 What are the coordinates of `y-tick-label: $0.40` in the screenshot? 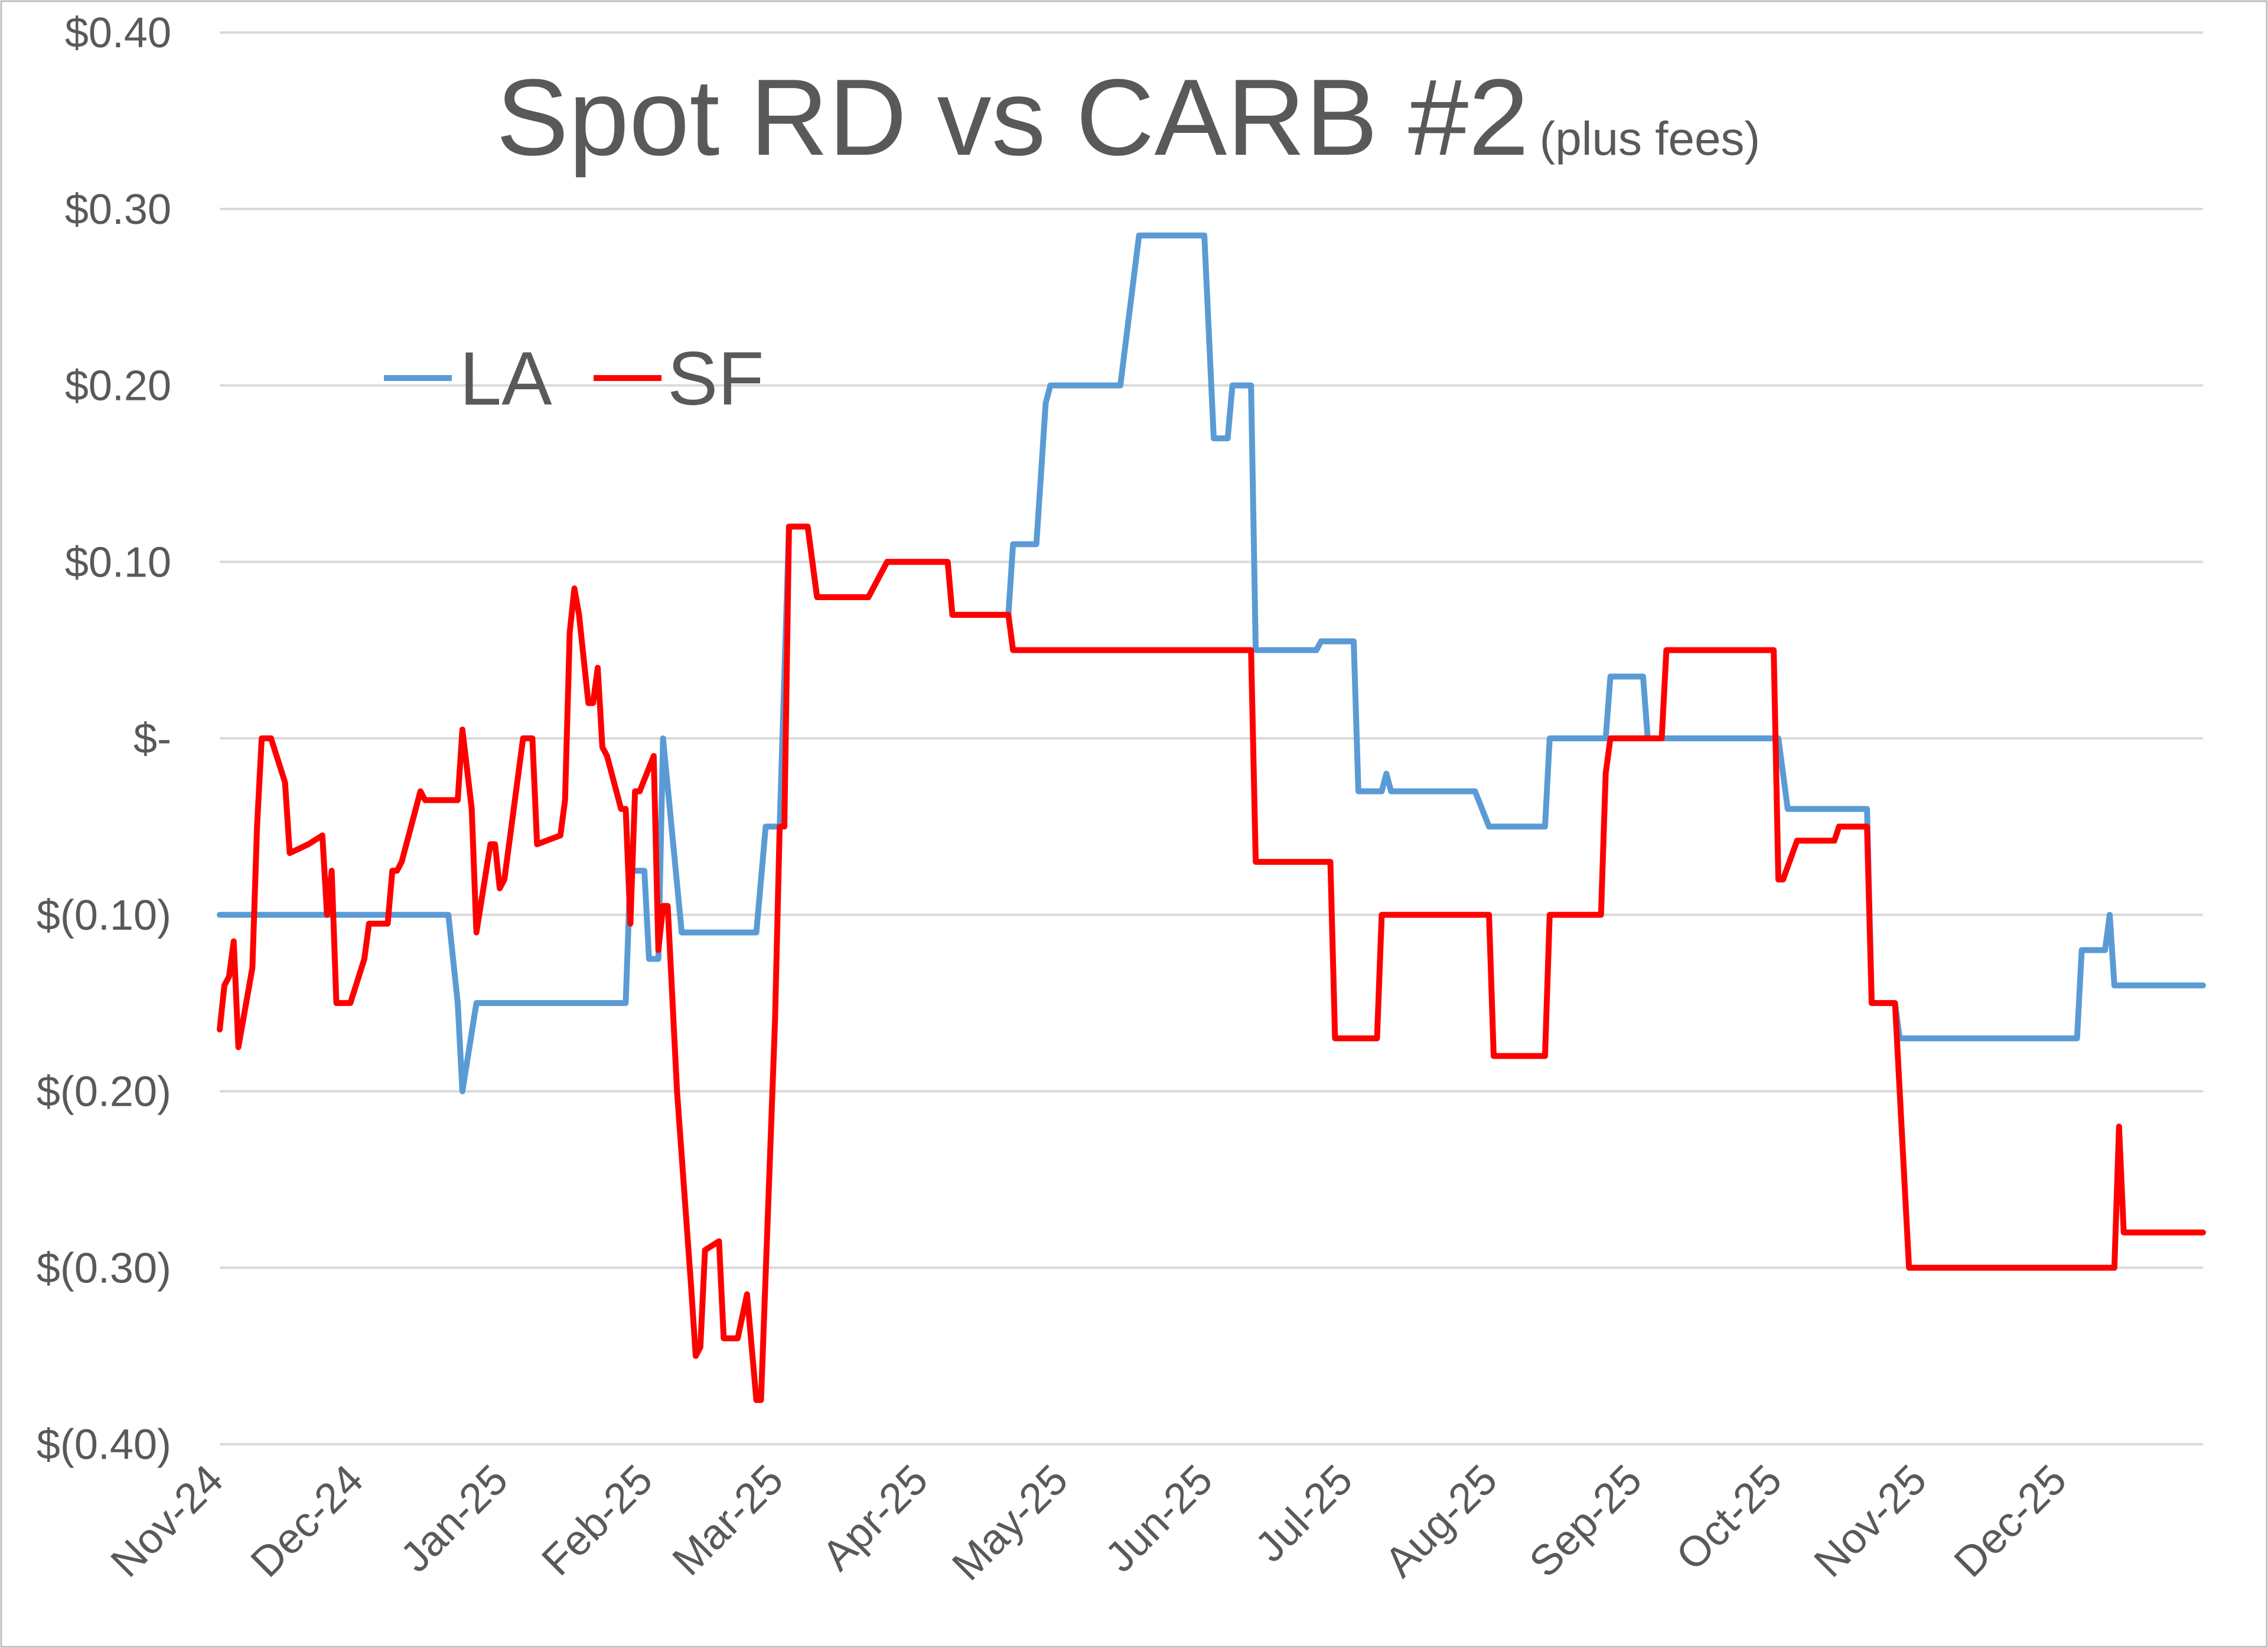 It's located at (118, 33).